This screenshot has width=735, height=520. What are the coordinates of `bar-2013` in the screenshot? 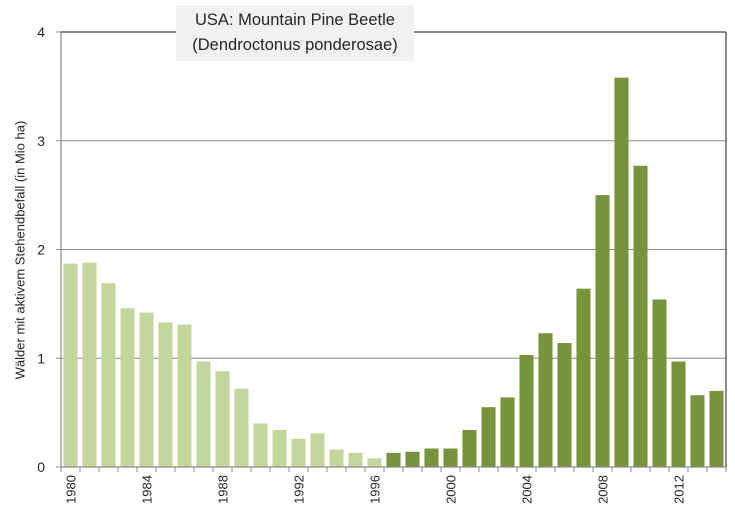 It's located at (697, 431).